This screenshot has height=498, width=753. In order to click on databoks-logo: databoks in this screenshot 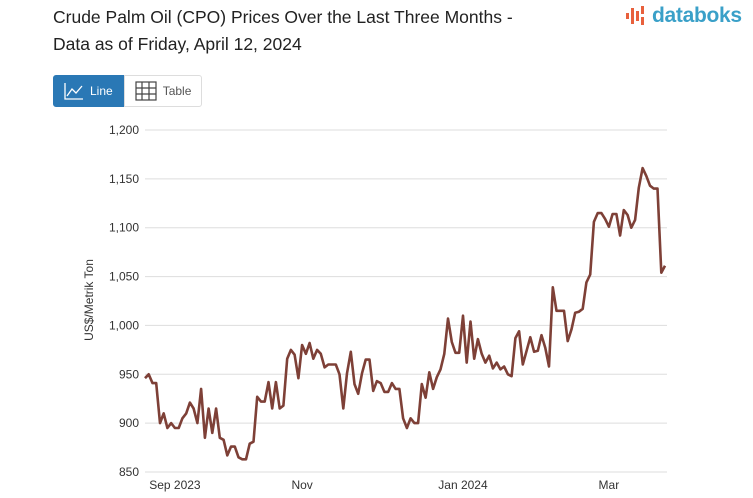, I will do `click(684, 16)`.